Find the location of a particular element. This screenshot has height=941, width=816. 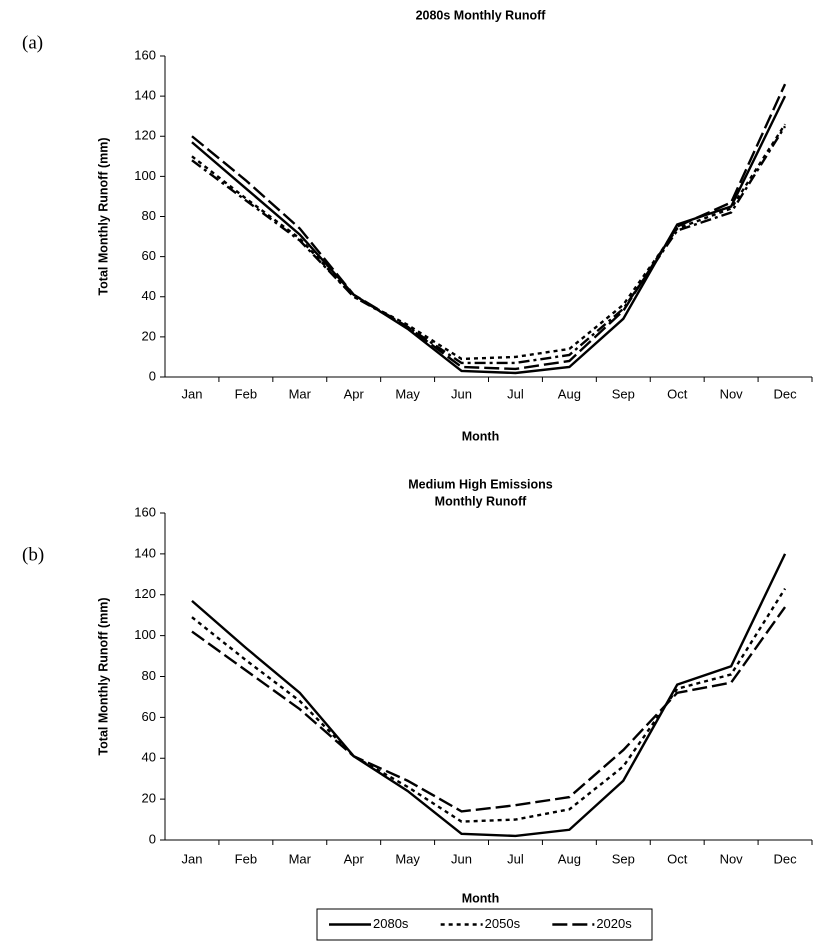

chart-title: Medium High Emissions is located at coordinates (480, 484).